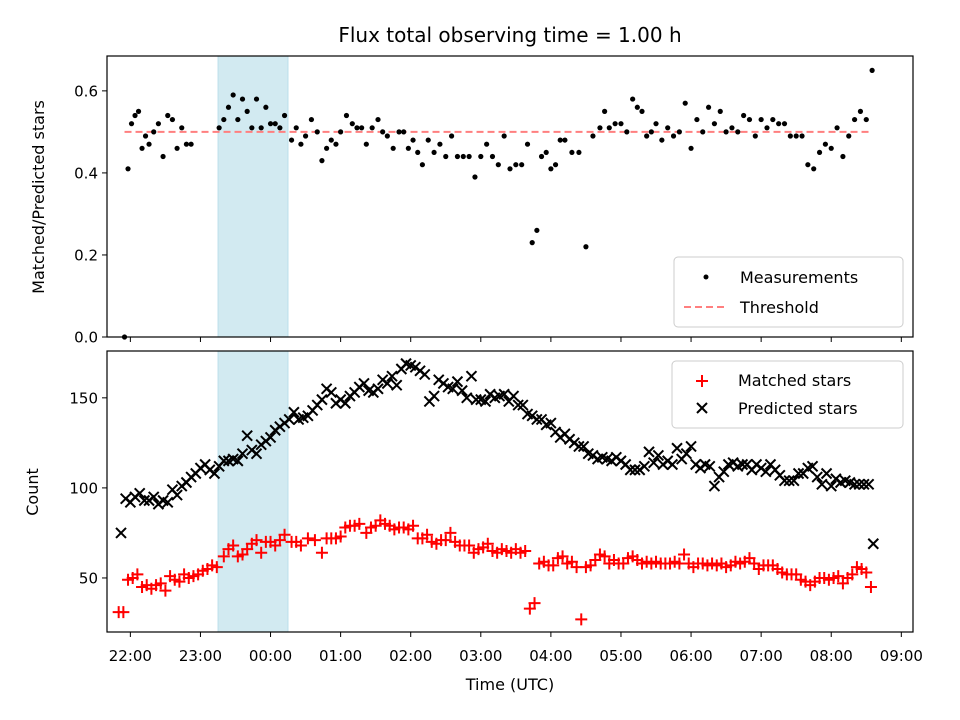 The width and height of the screenshot is (960, 720). I want to click on legend-matched-label: Matched stars, so click(794, 380).